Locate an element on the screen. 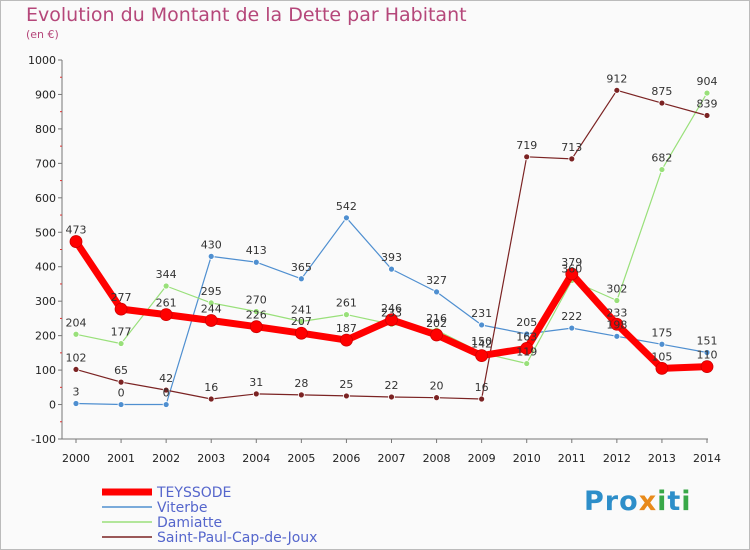 This screenshot has height=550, width=750. data-label: 233 is located at coordinates (616, 312).